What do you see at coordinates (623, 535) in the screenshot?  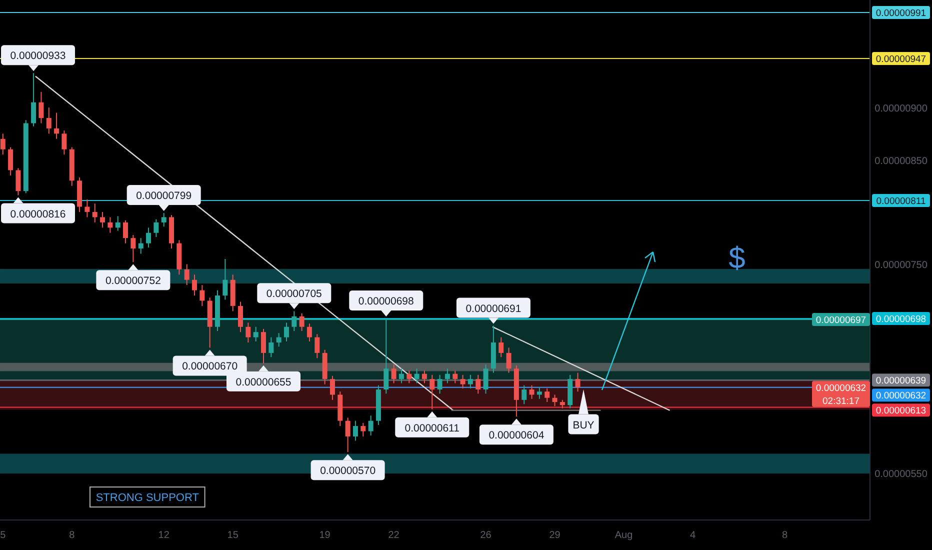 I see `x-tick-label: Aug` at bounding box center [623, 535].